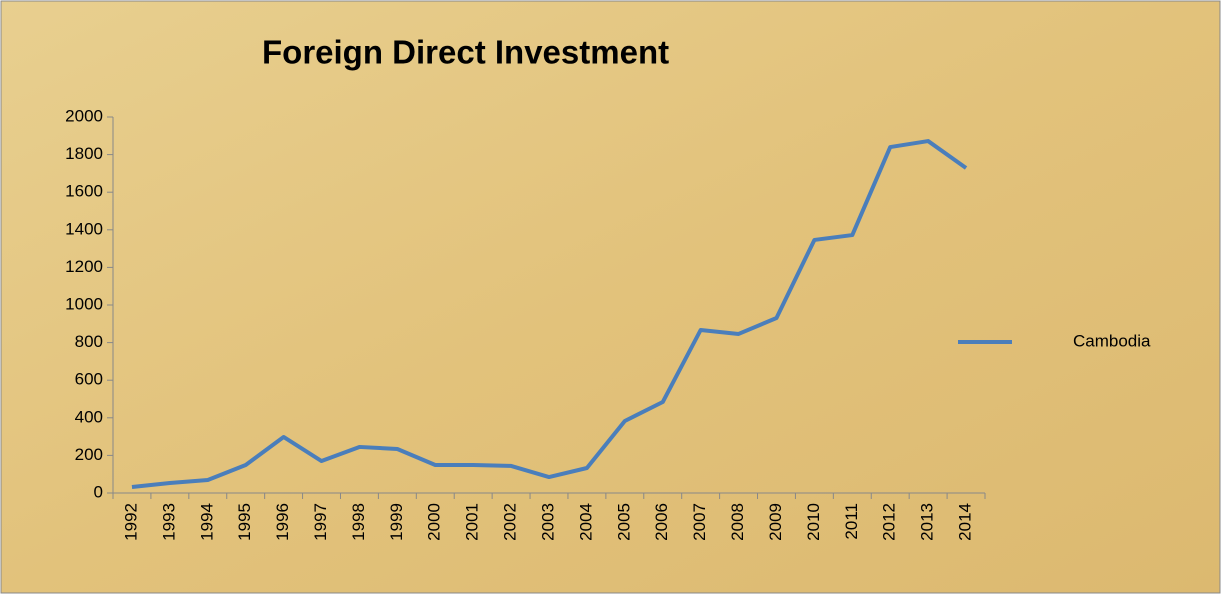  What do you see at coordinates (889, 522) in the screenshot?
I see `x-tick-label: 2012` at bounding box center [889, 522].